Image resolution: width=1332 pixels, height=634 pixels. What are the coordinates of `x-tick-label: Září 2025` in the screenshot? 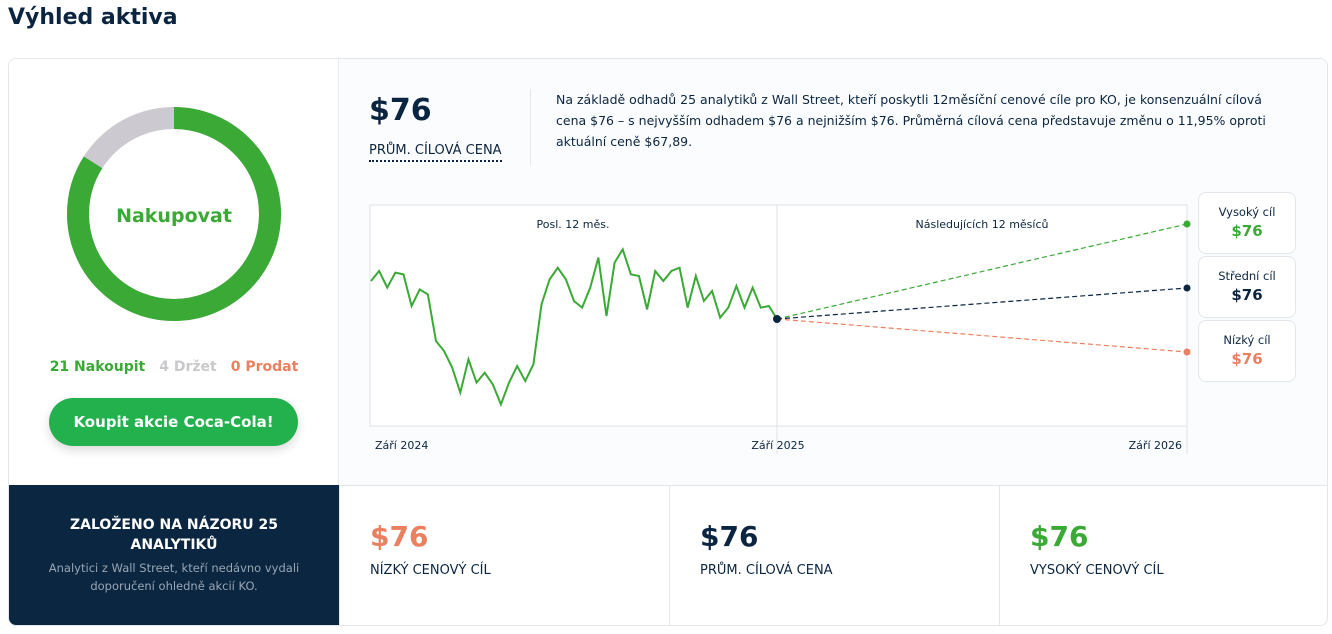 It's located at (777, 445).